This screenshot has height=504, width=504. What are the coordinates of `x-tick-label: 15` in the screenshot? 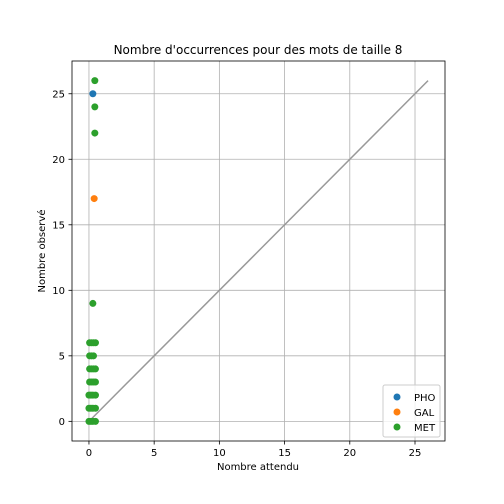 It's located at (284, 453).